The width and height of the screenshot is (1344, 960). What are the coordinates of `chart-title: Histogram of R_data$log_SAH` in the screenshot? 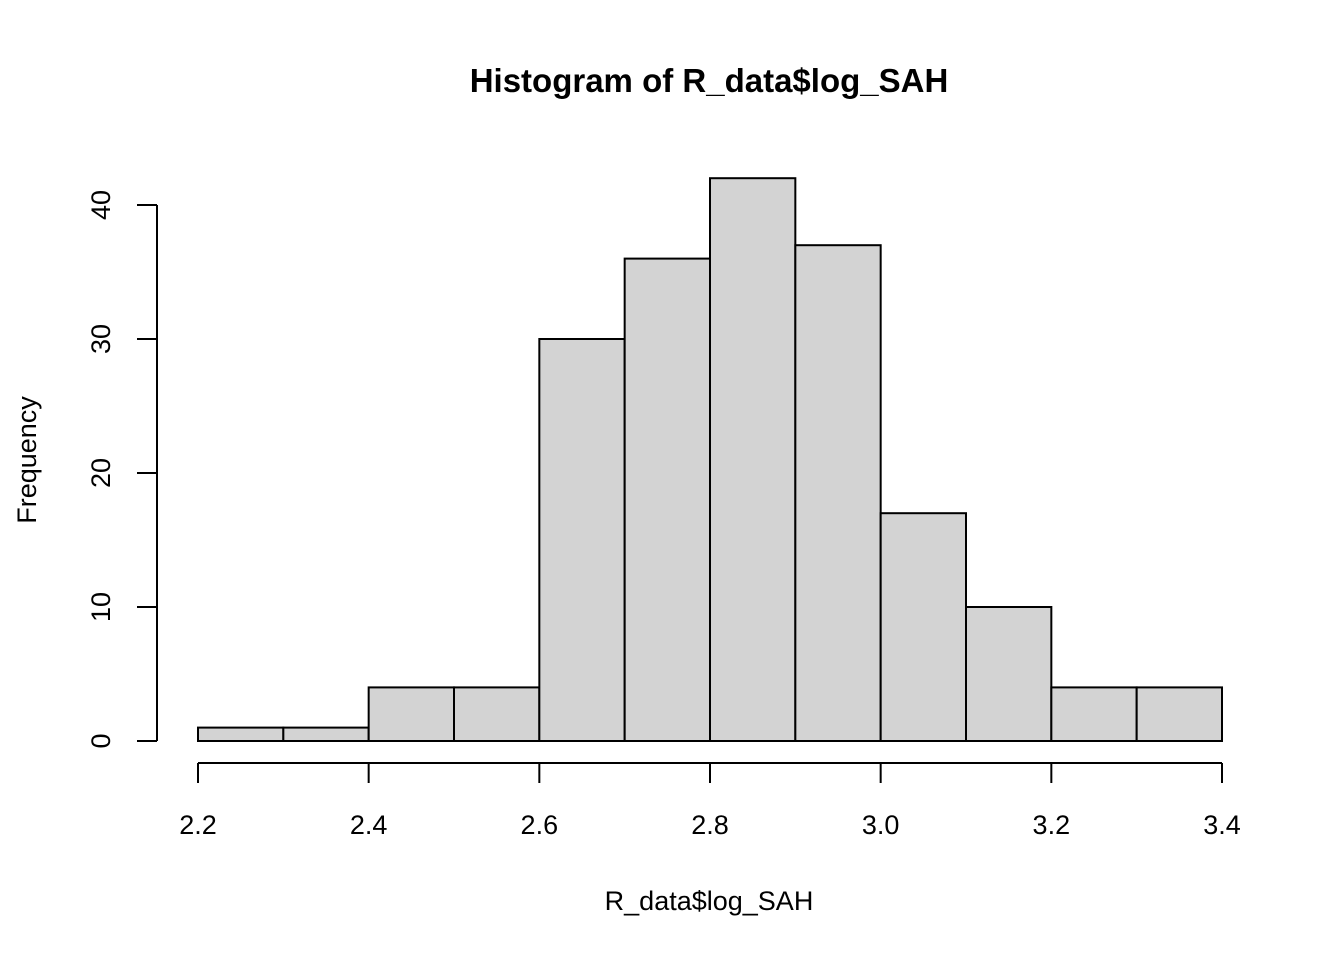 It's located at (709, 80).